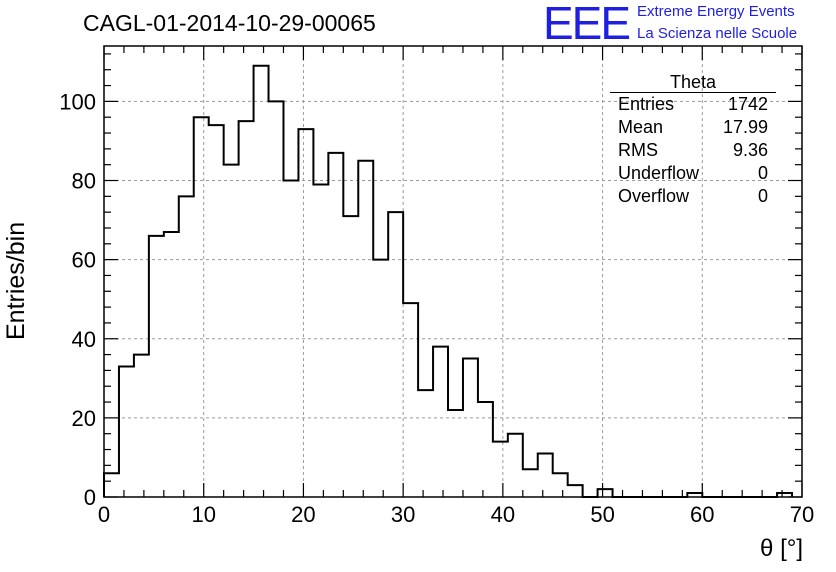 This screenshot has width=836, height=572. Describe the element at coordinates (587, 24) in the screenshot. I see `eee-logo-mark: EEE` at that location.